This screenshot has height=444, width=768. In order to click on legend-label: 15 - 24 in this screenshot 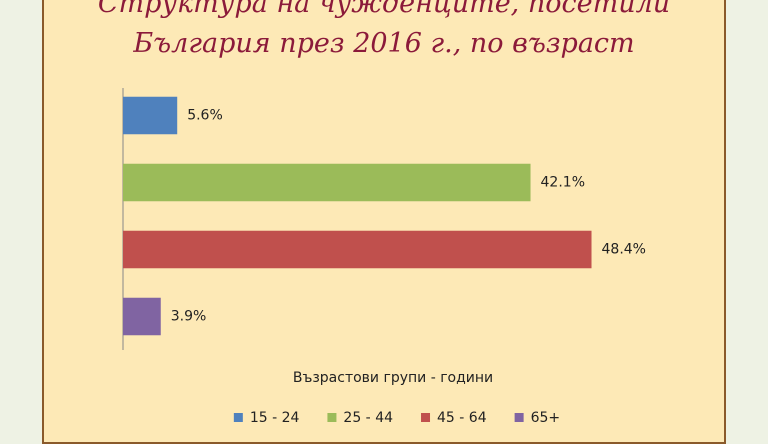, I will do `click(275, 418)`.